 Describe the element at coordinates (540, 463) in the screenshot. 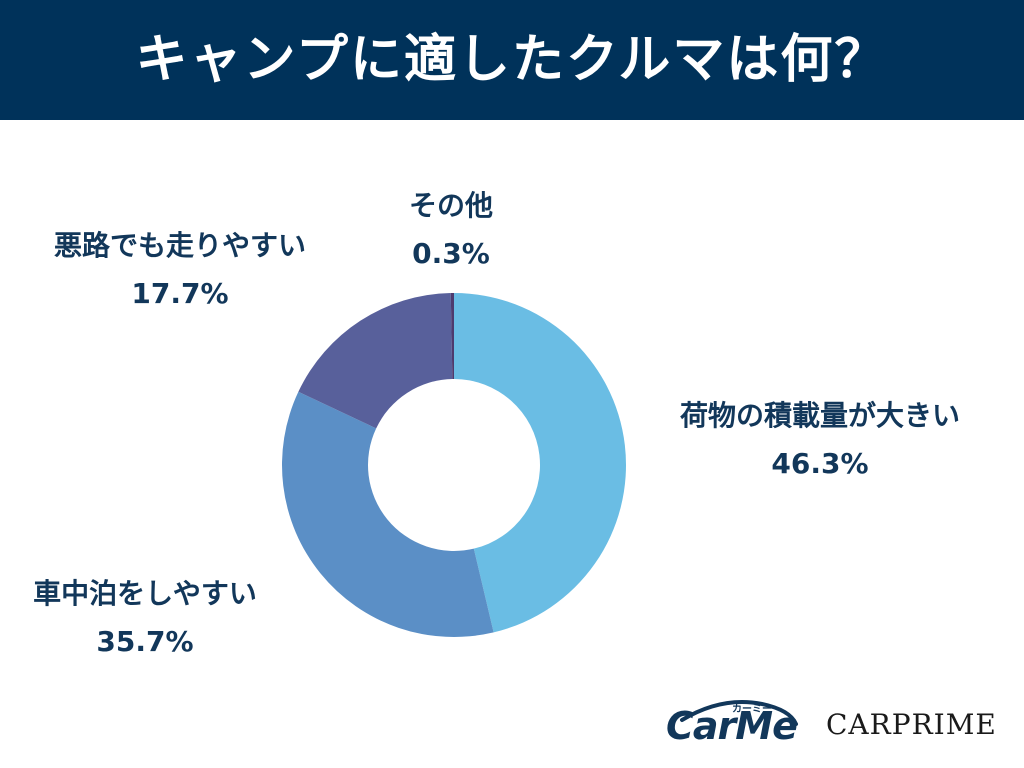

I see `donut-slice-cargo` at that location.